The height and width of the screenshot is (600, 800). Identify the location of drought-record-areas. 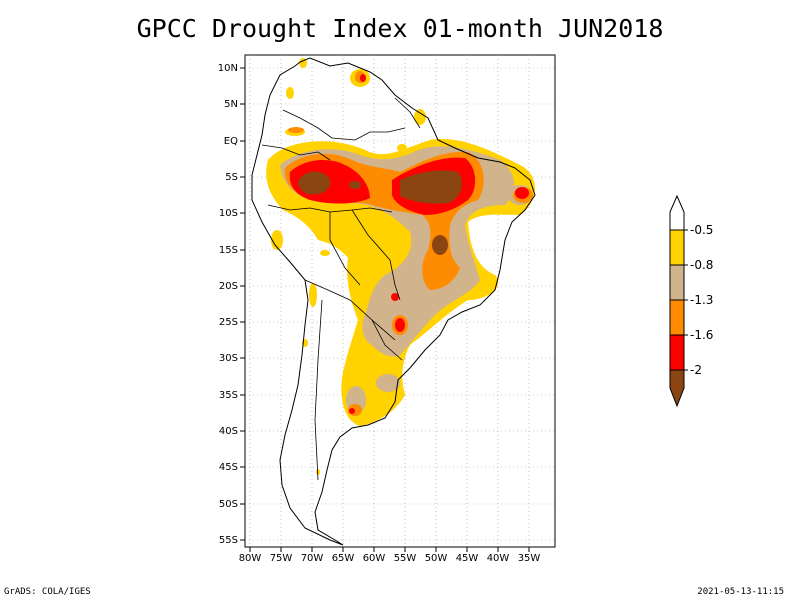
(380, 212).